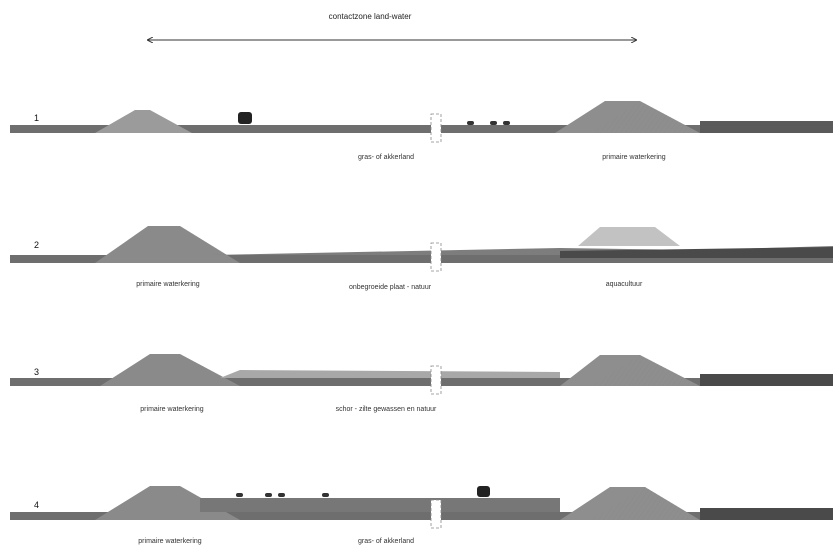 Image resolution: width=833 pixels, height=548 pixels. What do you see at coordinates (766, 380) in the screenshot?
I see `row-3-water` at bounding box center [766, 380].